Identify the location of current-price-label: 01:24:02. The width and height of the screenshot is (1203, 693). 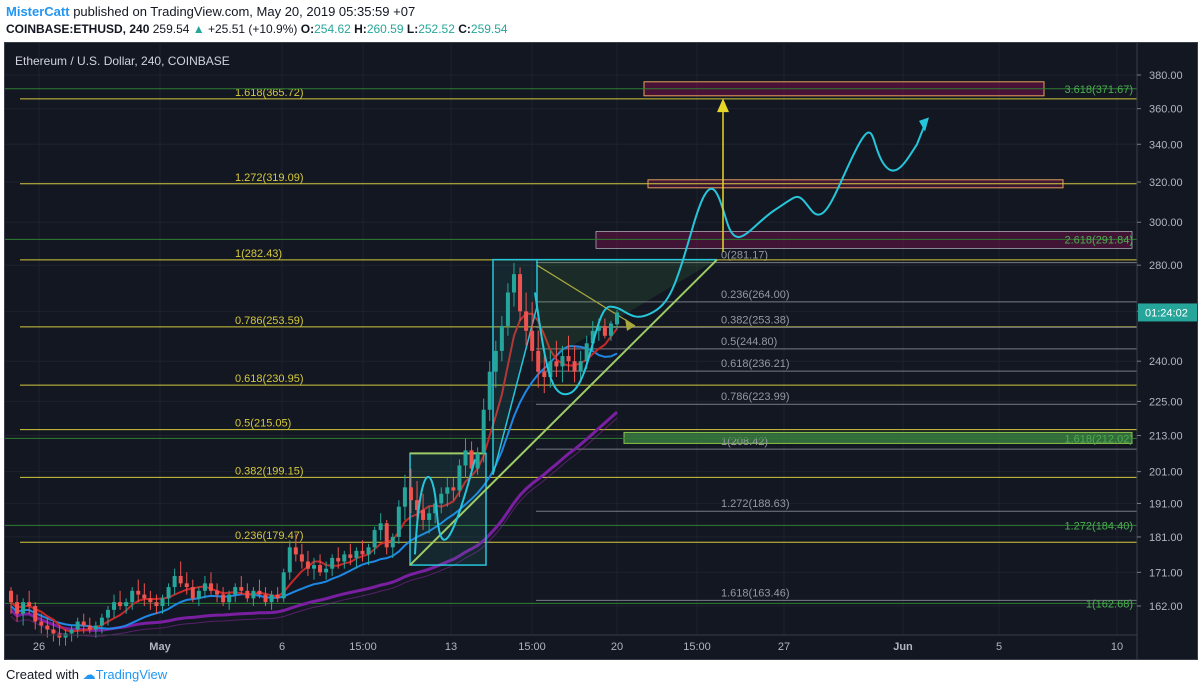
(1166, 313).